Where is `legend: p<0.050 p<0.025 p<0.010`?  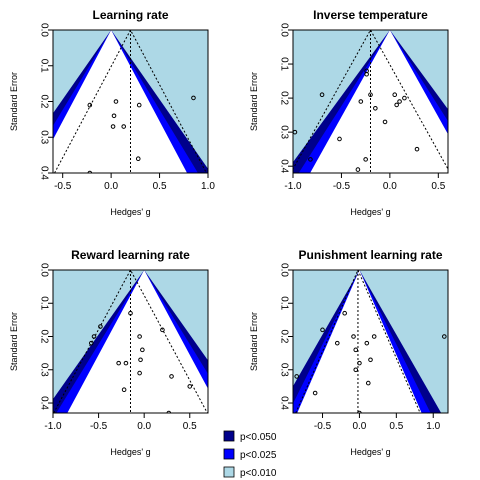
legend: p<0.050 p<0.025 p<0.010 is located at coordinates (250, 454).